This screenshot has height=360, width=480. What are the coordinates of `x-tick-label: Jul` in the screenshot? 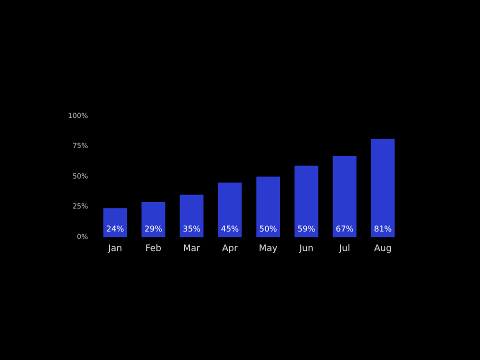 It's located at (344, 249).